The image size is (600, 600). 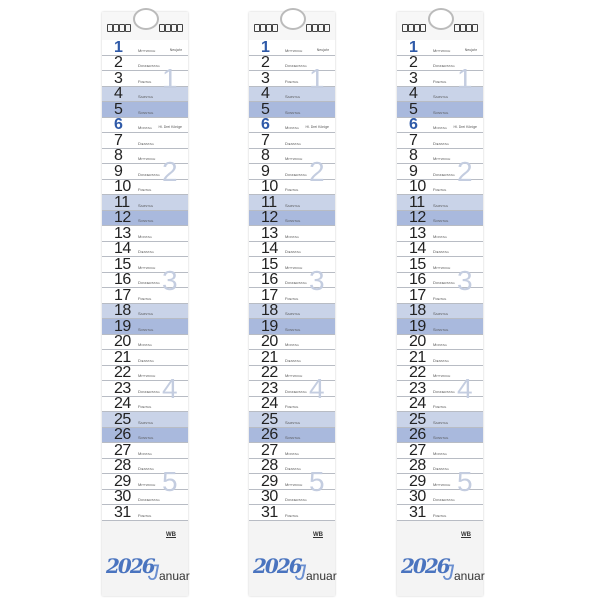 I want to click on day-number: 19, so click(x=417, y=326).